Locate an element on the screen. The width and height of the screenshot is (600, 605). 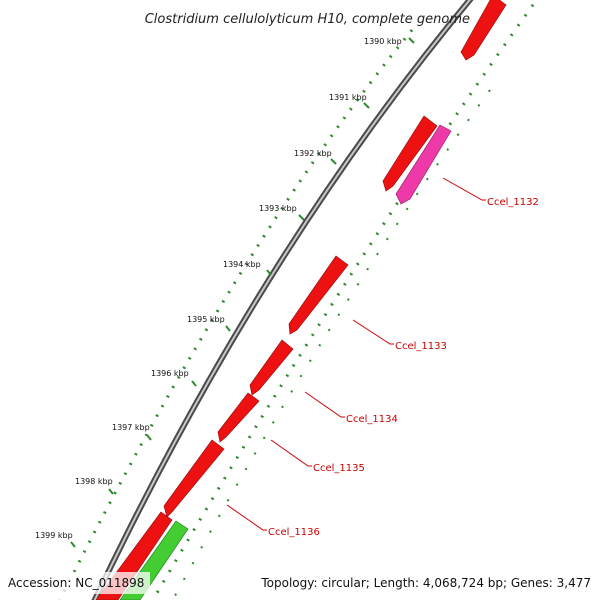
kbp-tick: 1399 kbp is located at coordinates (55, 539).